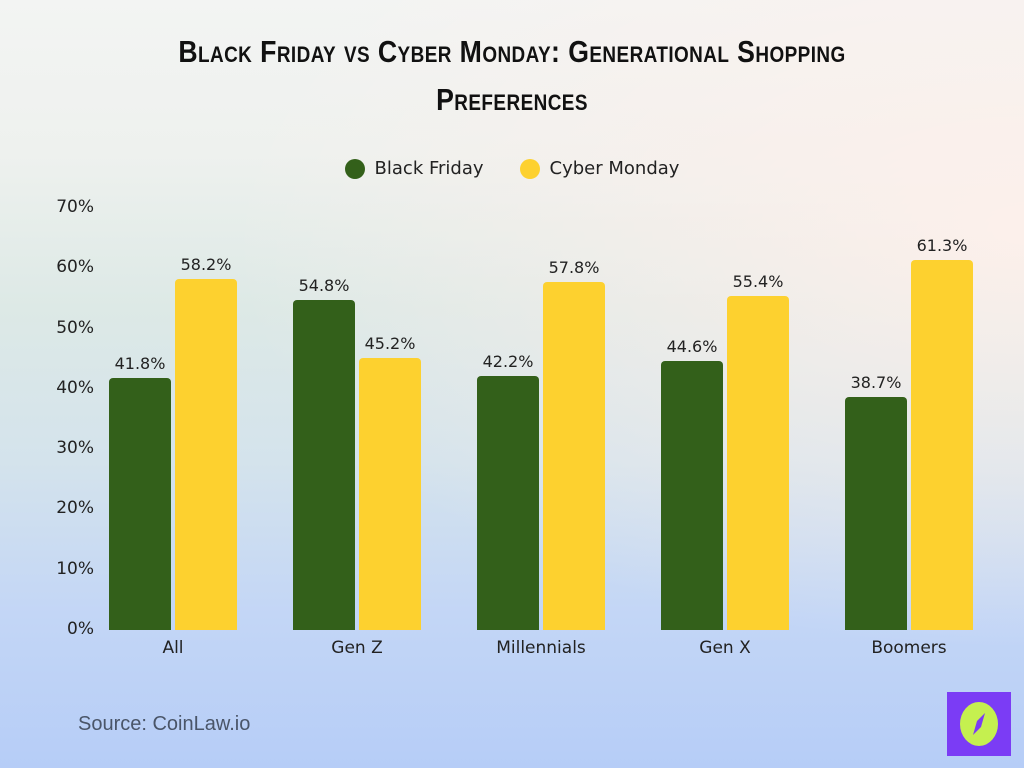  What do you see at coordinates (80, 629) in the screenshot?
I see `y-tick-label: 0%` at bounding box center [80, 629].